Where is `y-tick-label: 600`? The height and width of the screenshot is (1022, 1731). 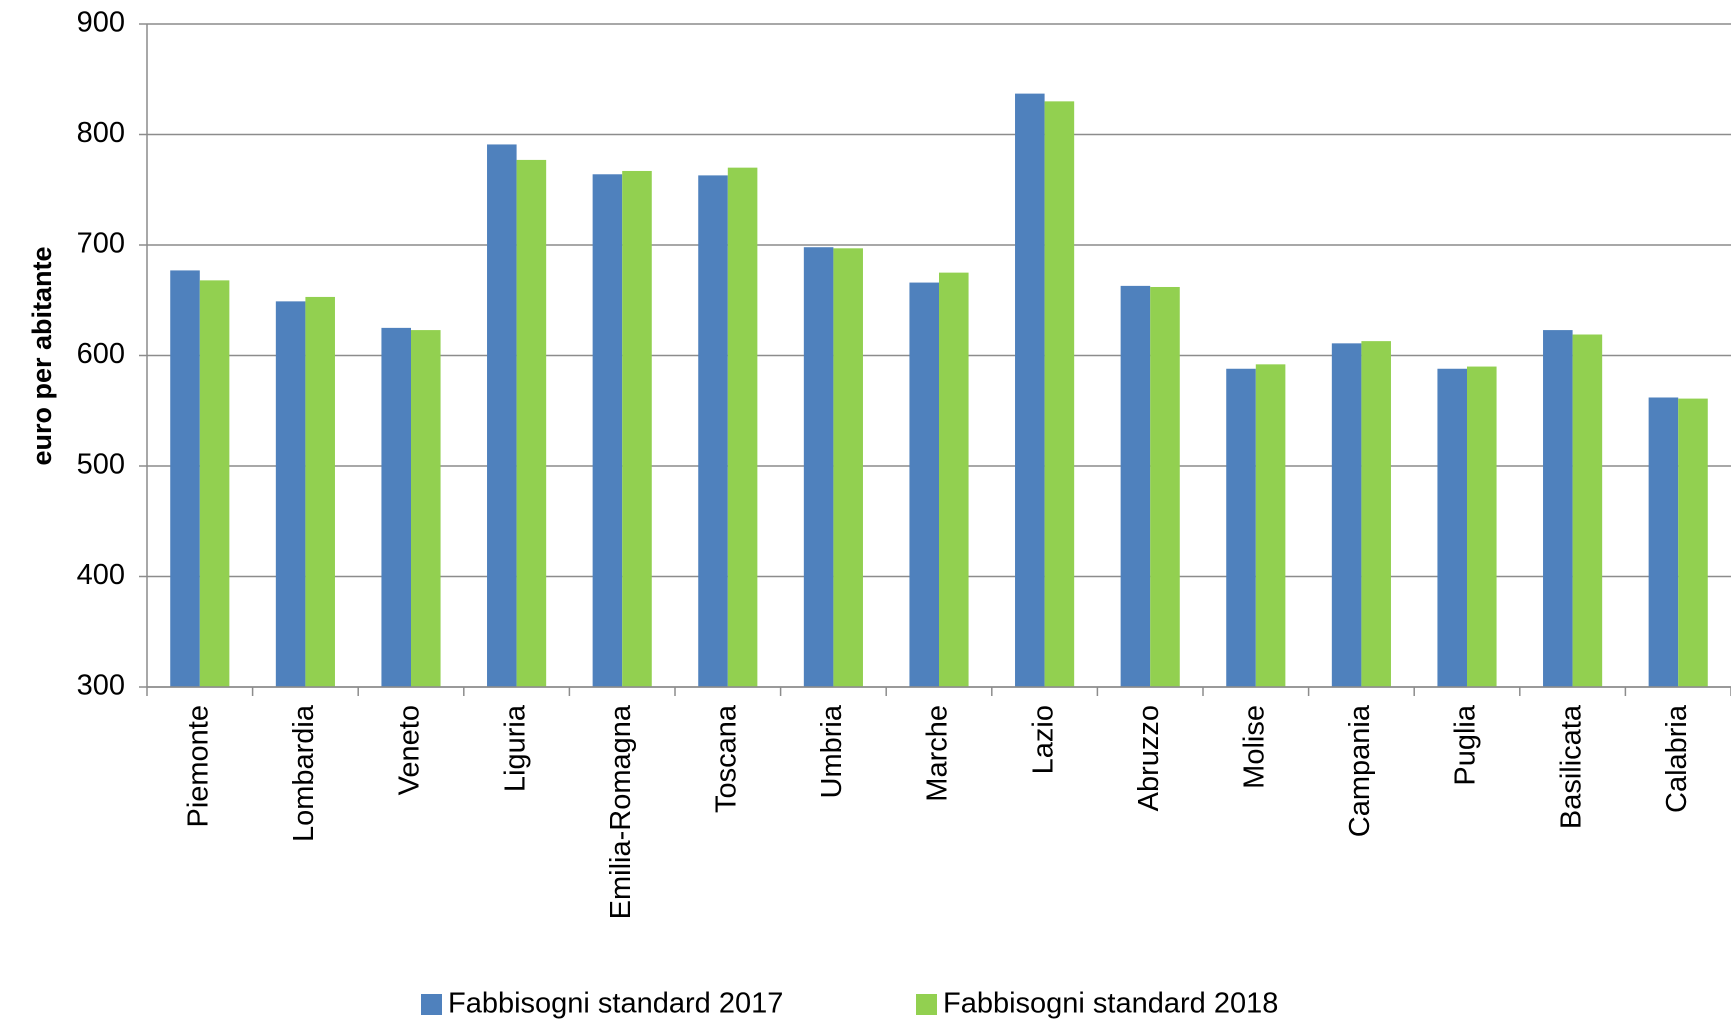 y-tick-label: 600 is located at coordinates (101, 354).